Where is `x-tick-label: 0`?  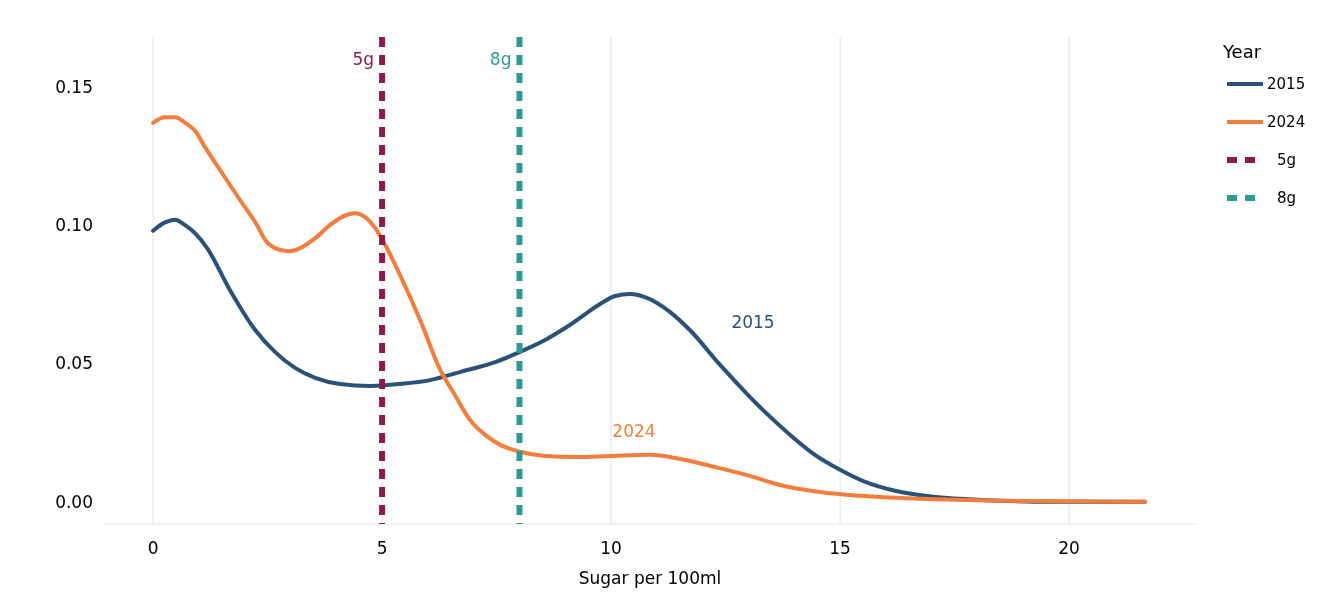 x-tick-label: 0 is located at coordinates (153, 548).